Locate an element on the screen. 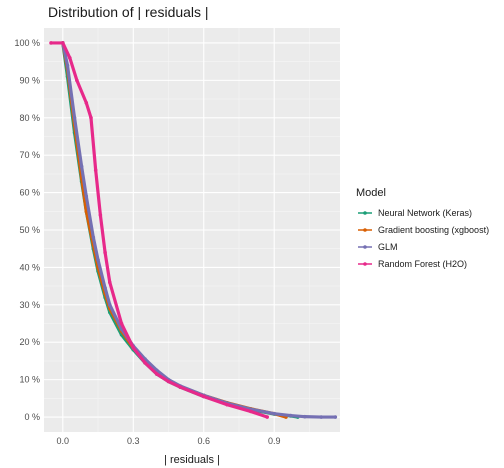  legend-label: Gradient boosting (xgboost) is located at coordinates (433, 230).